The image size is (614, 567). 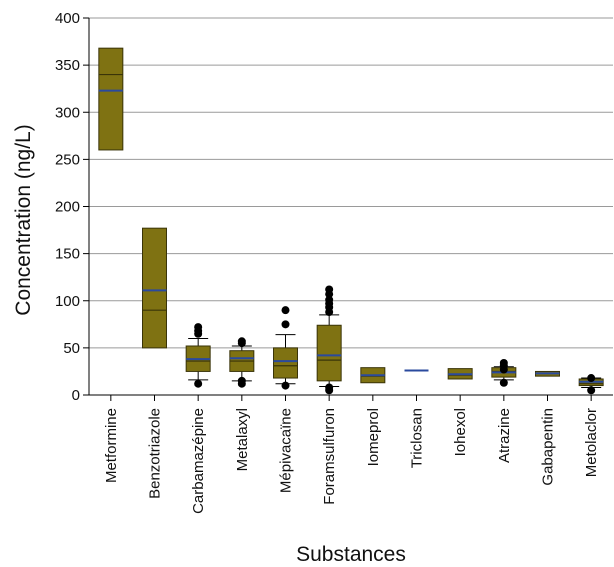 I want to click on x-tick-label: Metalaxyl, so click(x=242, y=439).